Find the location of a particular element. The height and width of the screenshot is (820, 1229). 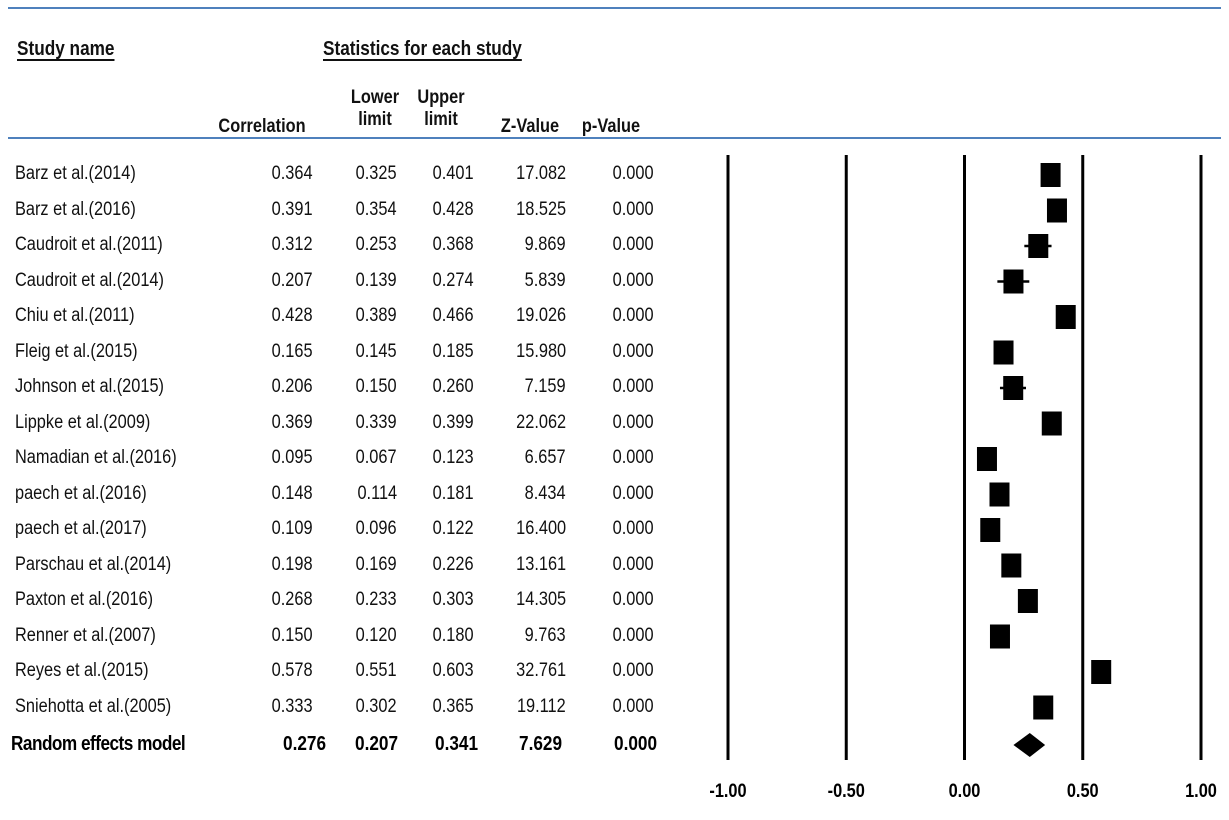

cell-lower: 0.339 is located at coordinates (376, 422).